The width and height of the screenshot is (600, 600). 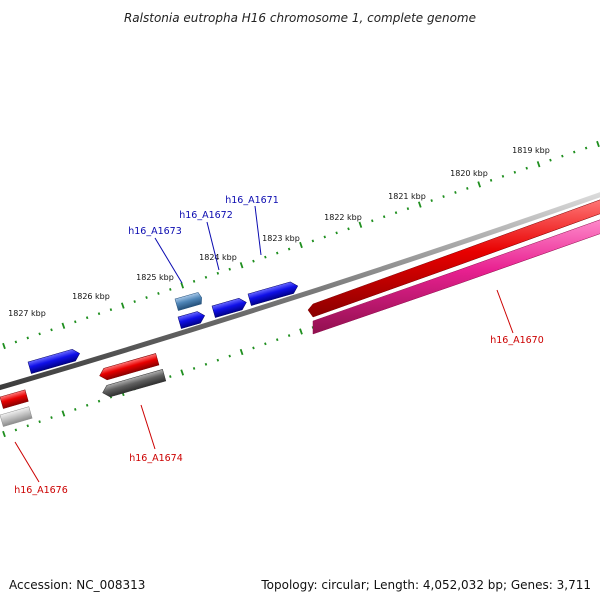 What do you see at coordinates (41, 490) in the screenshot?
I see `gene-label-h16-a1676: h16_A1676` at bounding box center [41, 490].